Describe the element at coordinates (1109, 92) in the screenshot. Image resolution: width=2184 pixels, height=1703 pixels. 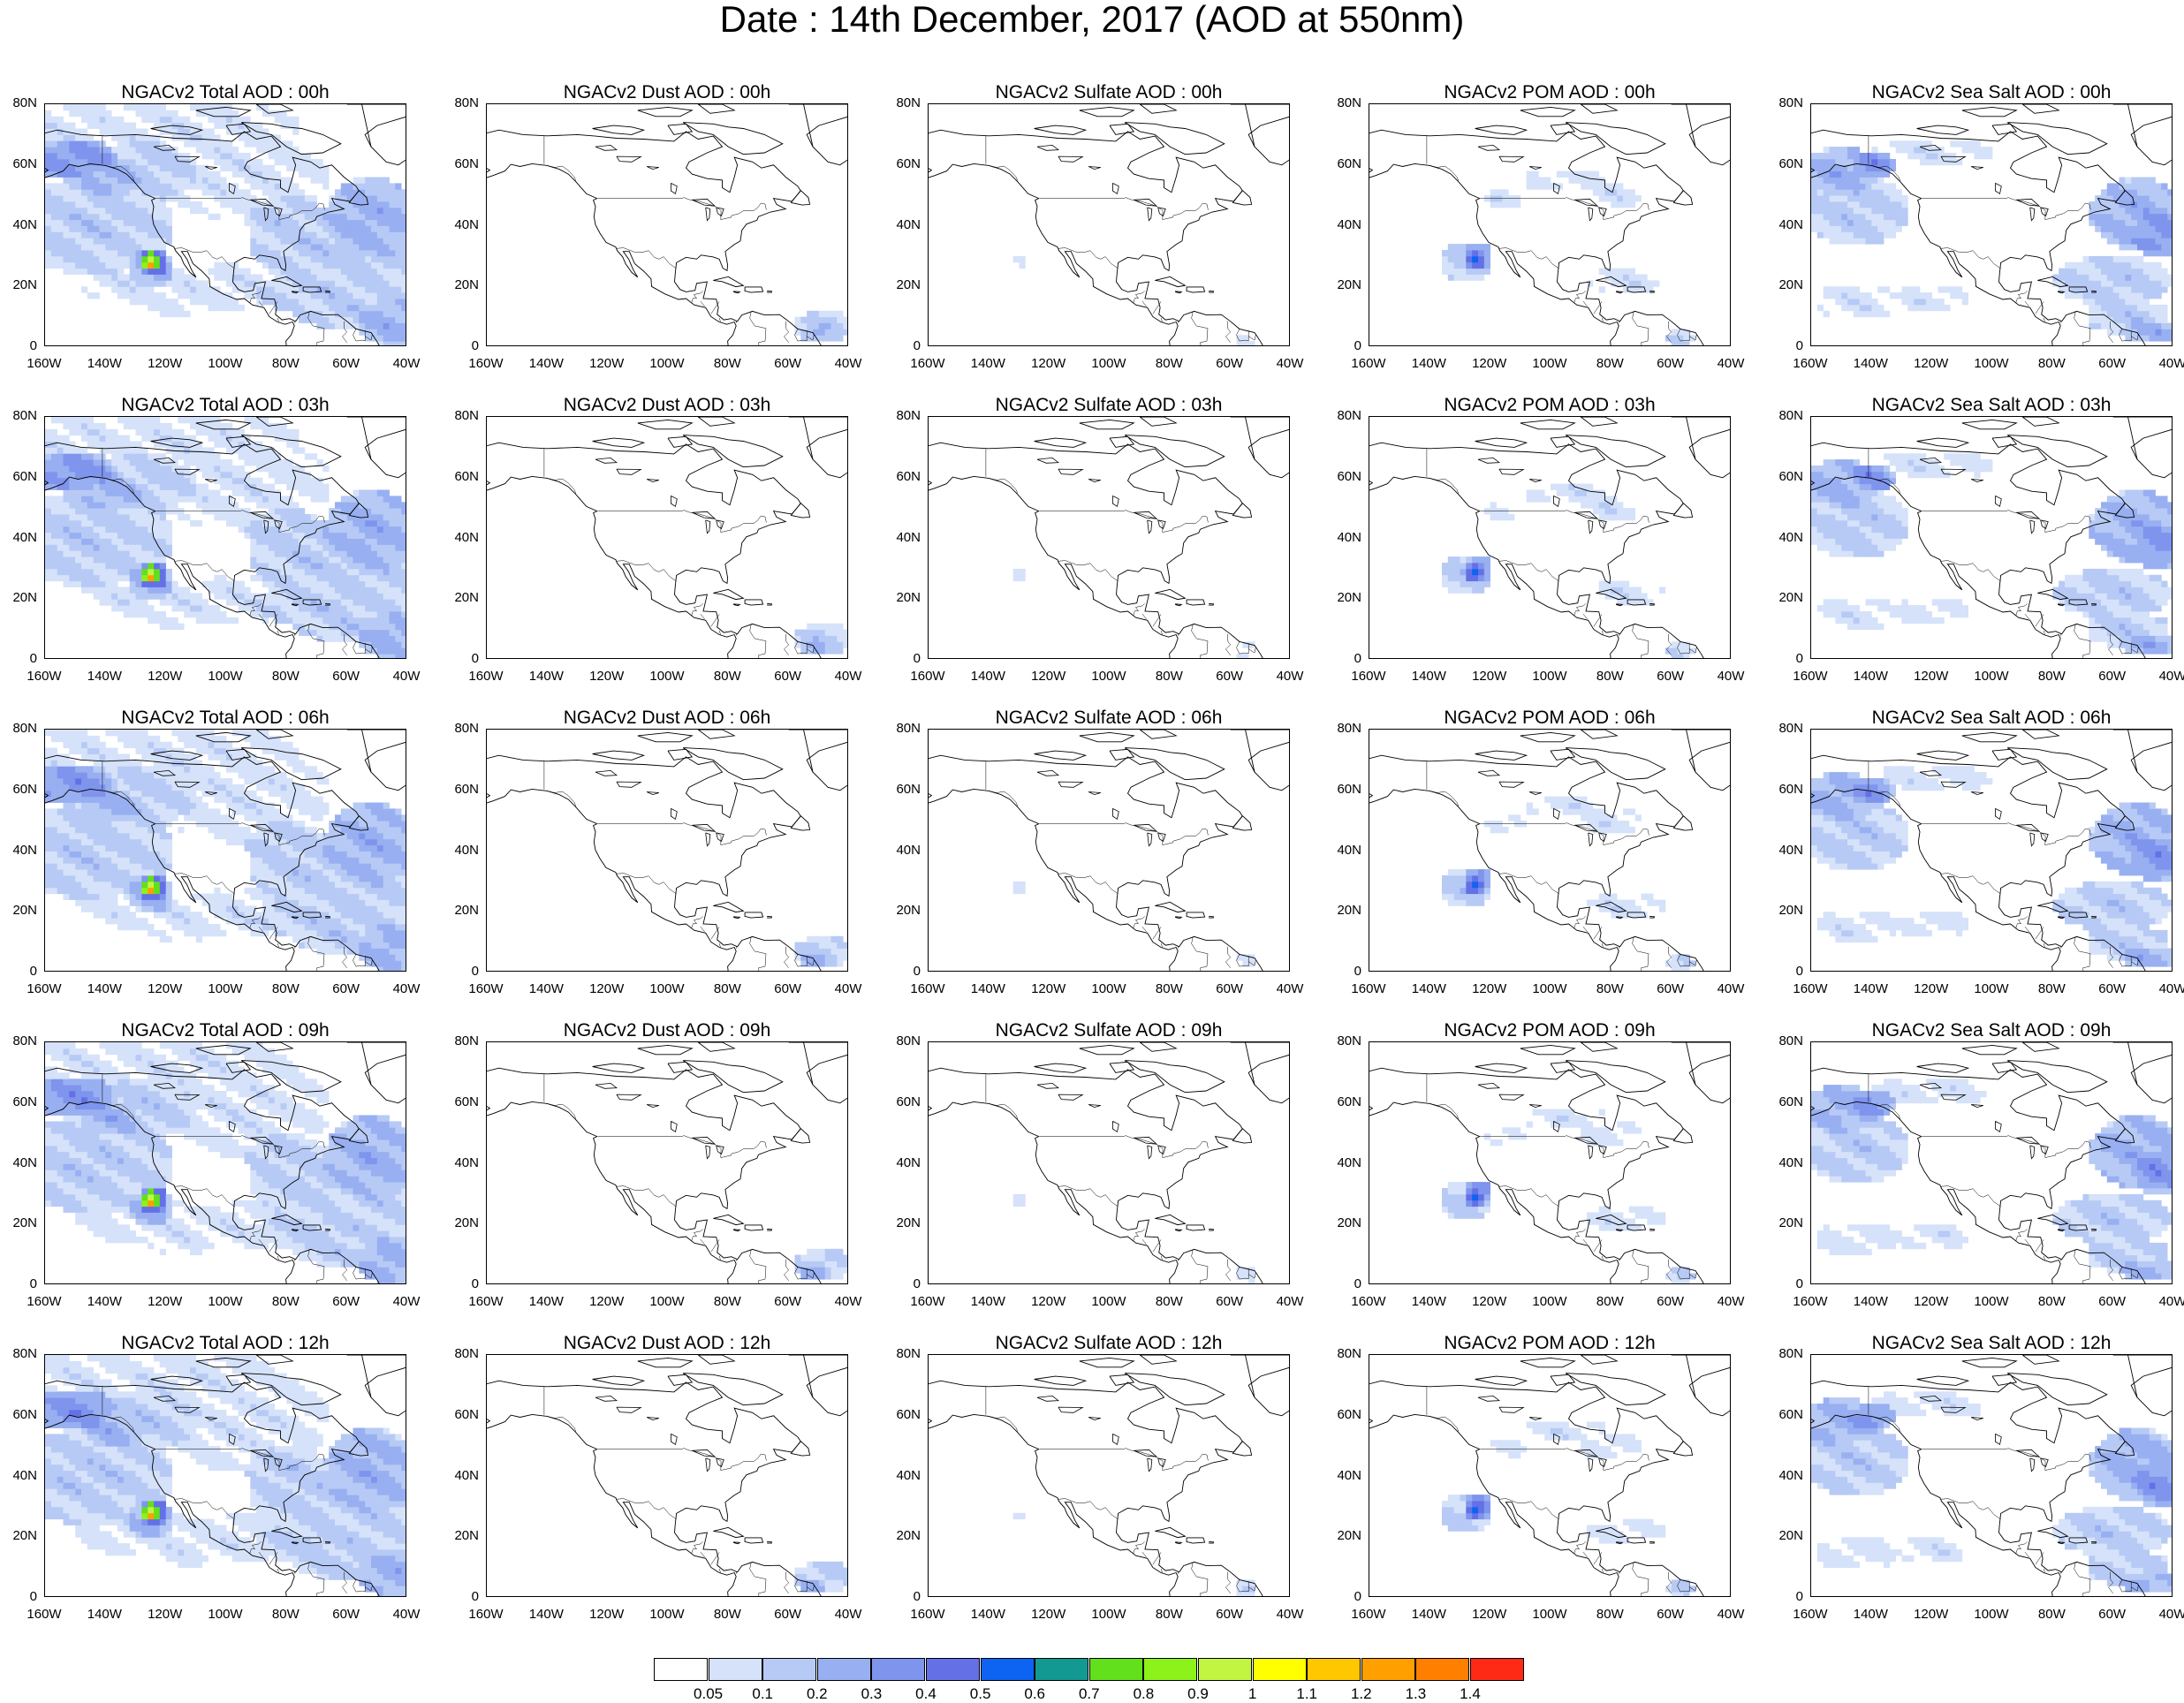
I see `panel-title: NGACv2 Sulfate AOD : 00h` at that location.